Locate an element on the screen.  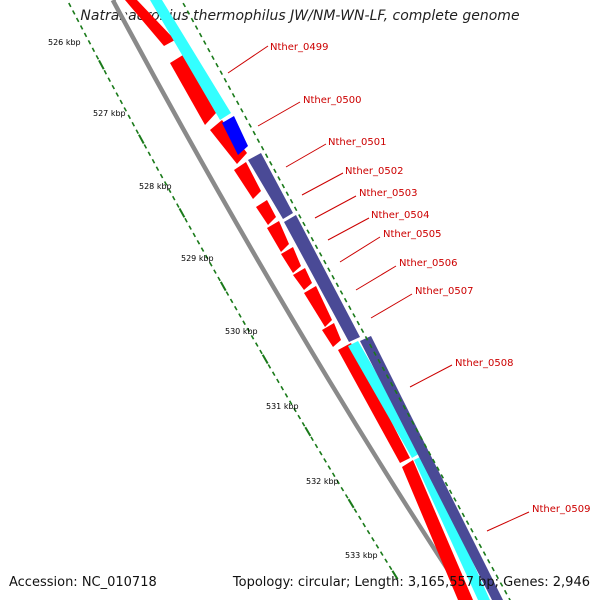
gene-label: Nther_0506 is located at coordinates (428, 263).